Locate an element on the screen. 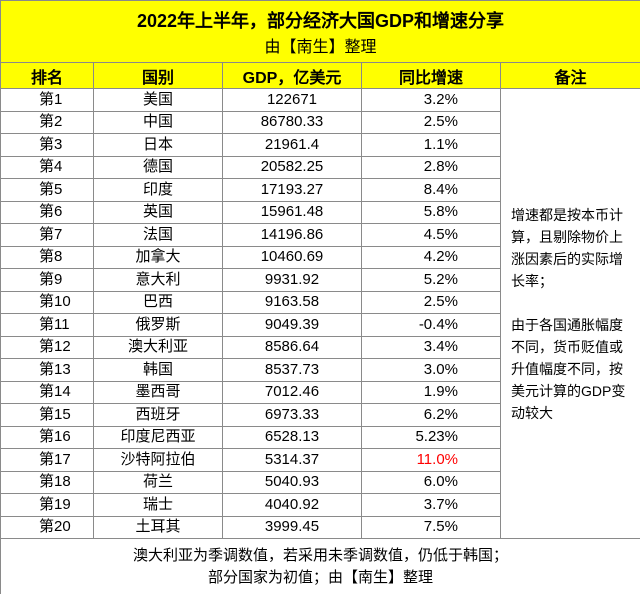  rank-cell: 第6 is located at coordinates (47, 212).